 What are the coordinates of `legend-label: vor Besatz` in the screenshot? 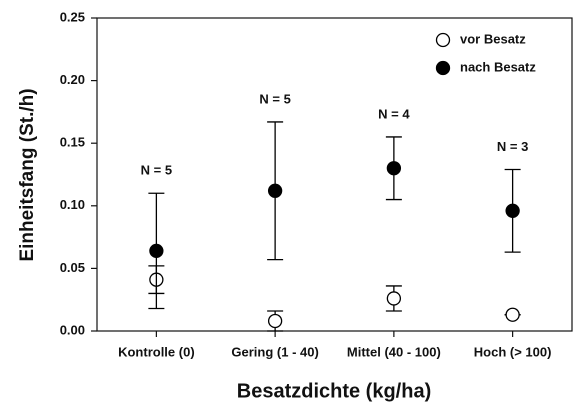 It's located at (493, 38).